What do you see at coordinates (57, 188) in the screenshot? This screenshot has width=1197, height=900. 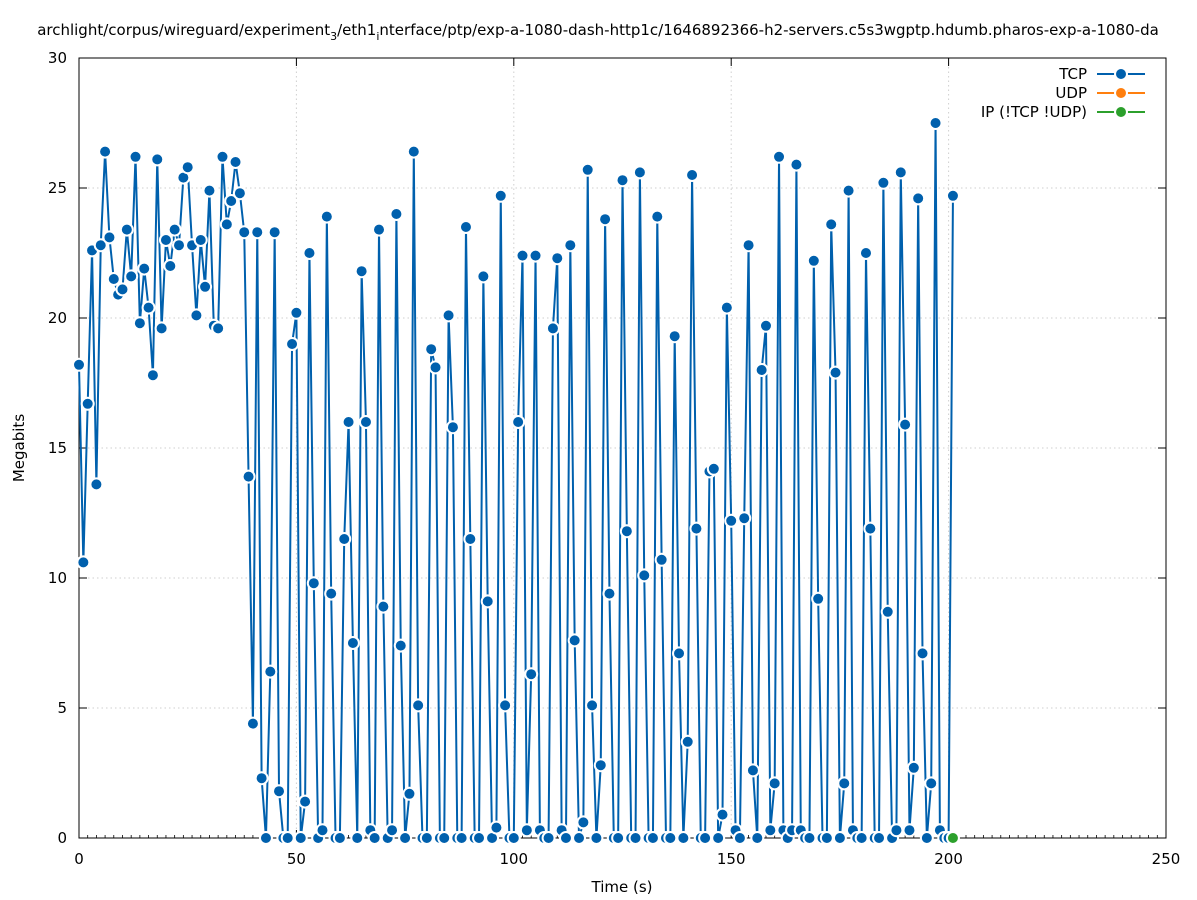 I see `y-tick-label: 25` at bounding box center [57, 188].